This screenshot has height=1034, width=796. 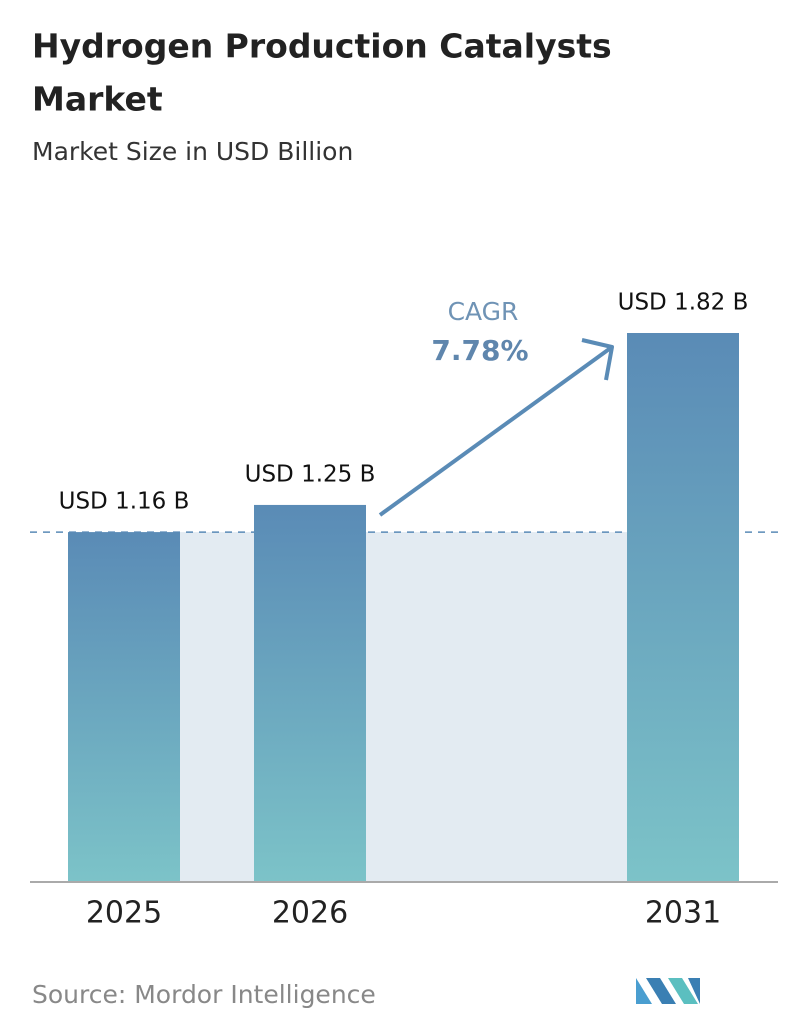 I want to click on chart-title: Market, so click(x=97, y=99).